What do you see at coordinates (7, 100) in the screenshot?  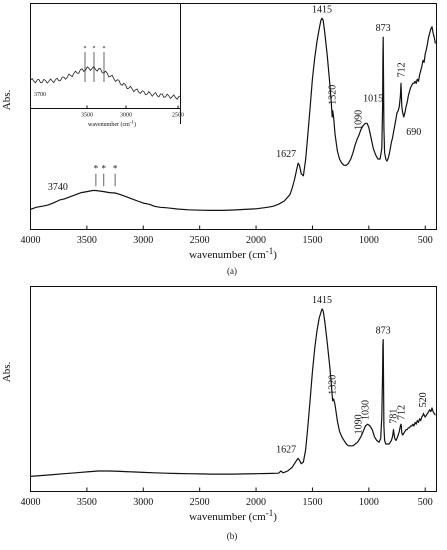 I see `panel-a-y-axis-label: Abs.` at bounding box center [7, 100].